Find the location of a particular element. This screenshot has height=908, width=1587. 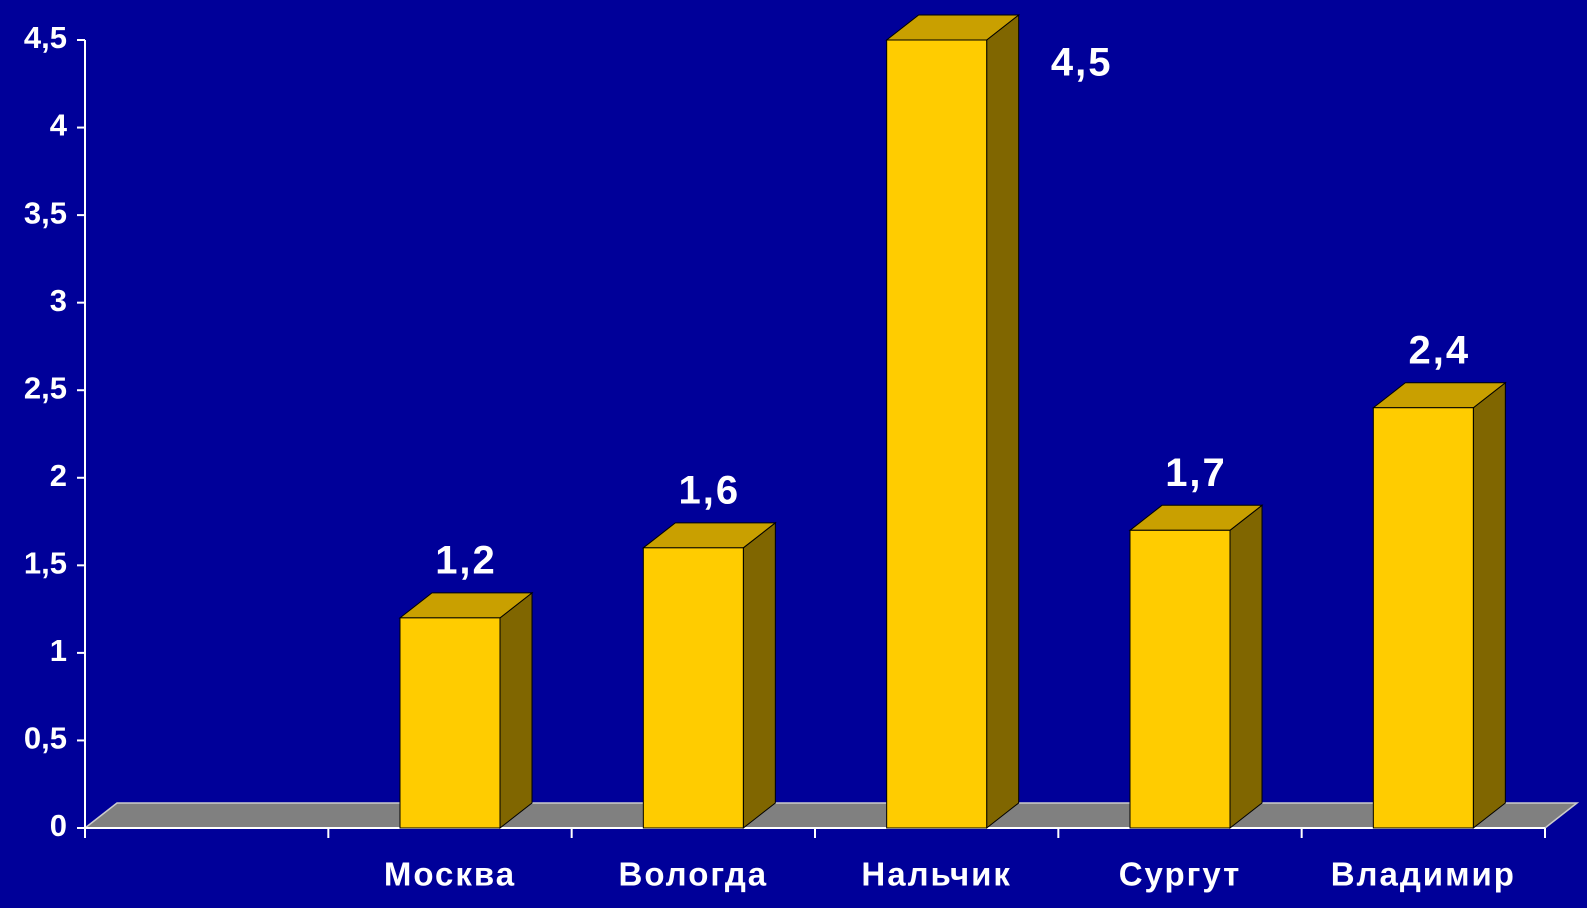

y-tick-label: 1 is located at coordinates (58, 650).